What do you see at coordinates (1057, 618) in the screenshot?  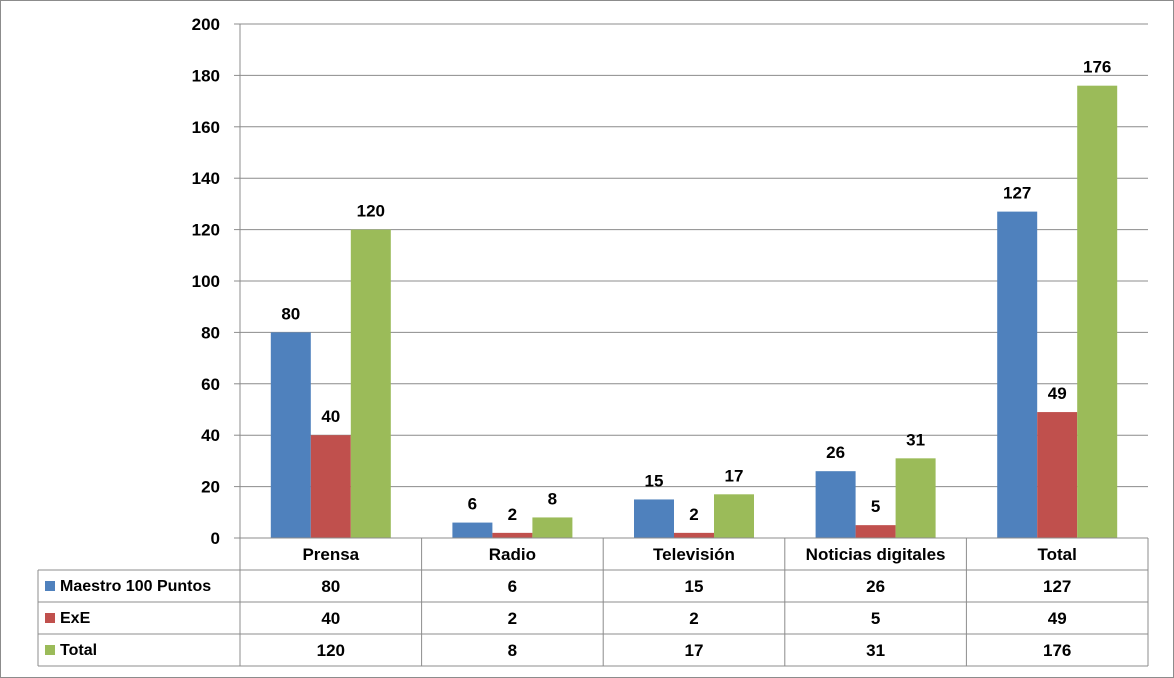 I see `table-cell: 49` at bounding box center [1057, 618].